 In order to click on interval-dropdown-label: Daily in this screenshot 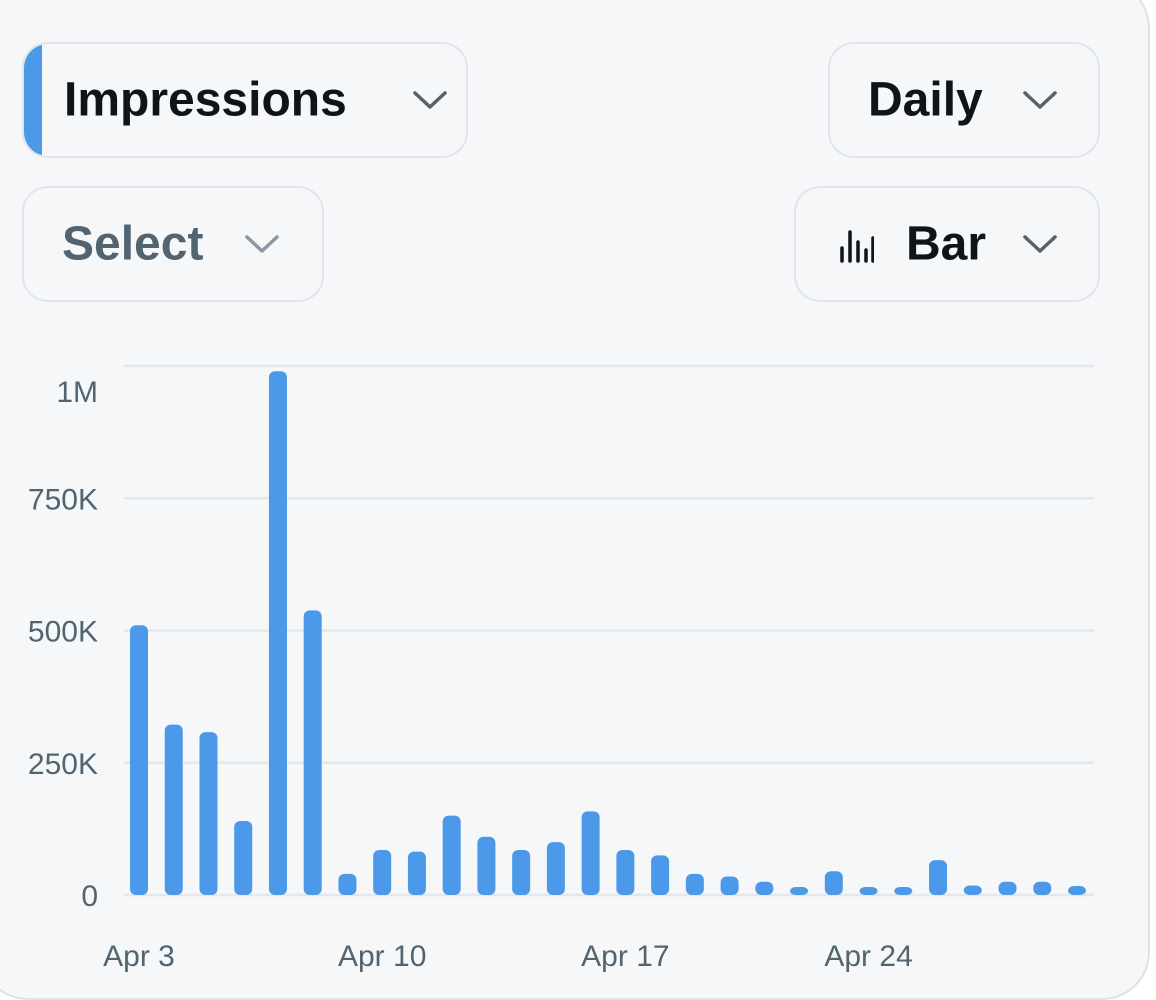, I will do `click(925, 100)`.